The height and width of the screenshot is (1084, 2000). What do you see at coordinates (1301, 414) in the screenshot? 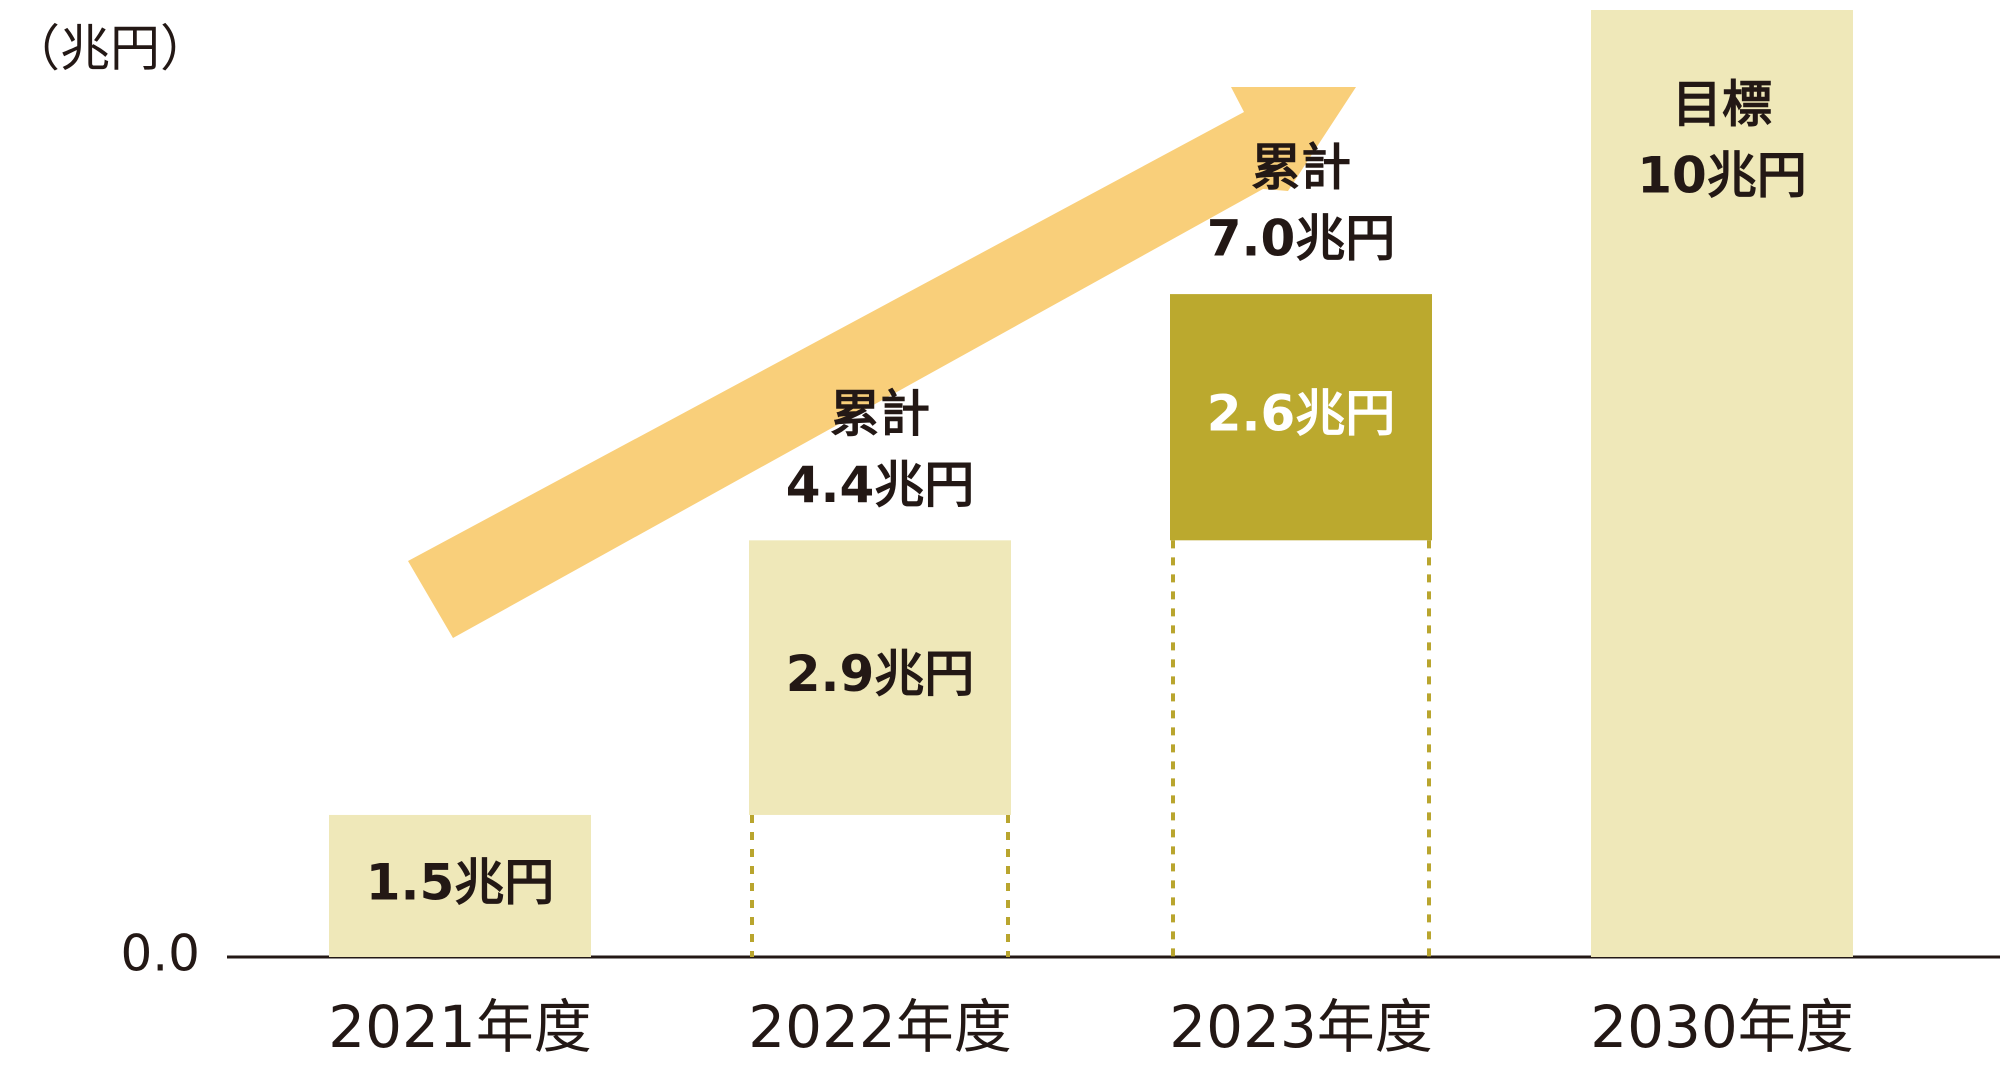
I see `value-label: 2.6兆円` at bounding box center [1301, 414].